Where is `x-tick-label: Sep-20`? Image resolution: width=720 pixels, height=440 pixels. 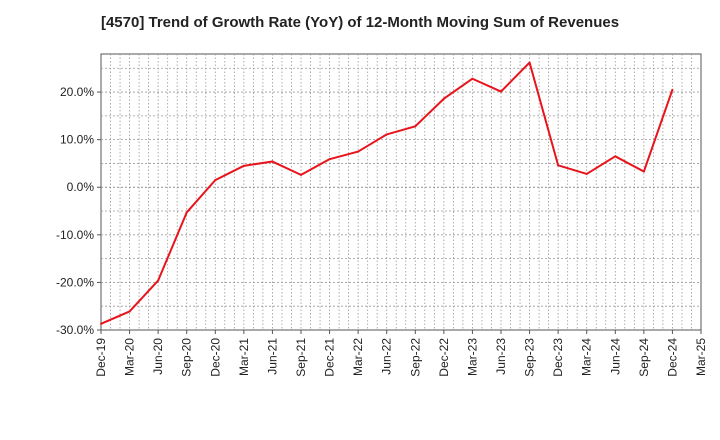 x-tick-label: Sep-20 is located at coordinates (187, 357).